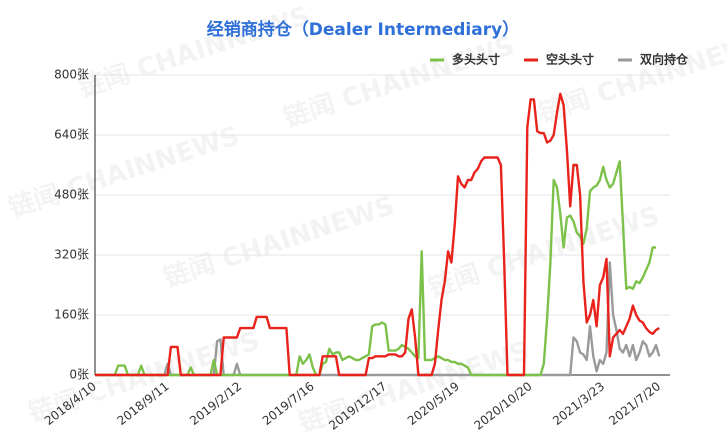 This screenshot has width=727, height=441. I want to click on x-tick-label: 2021/7/20, so click(634, 403).